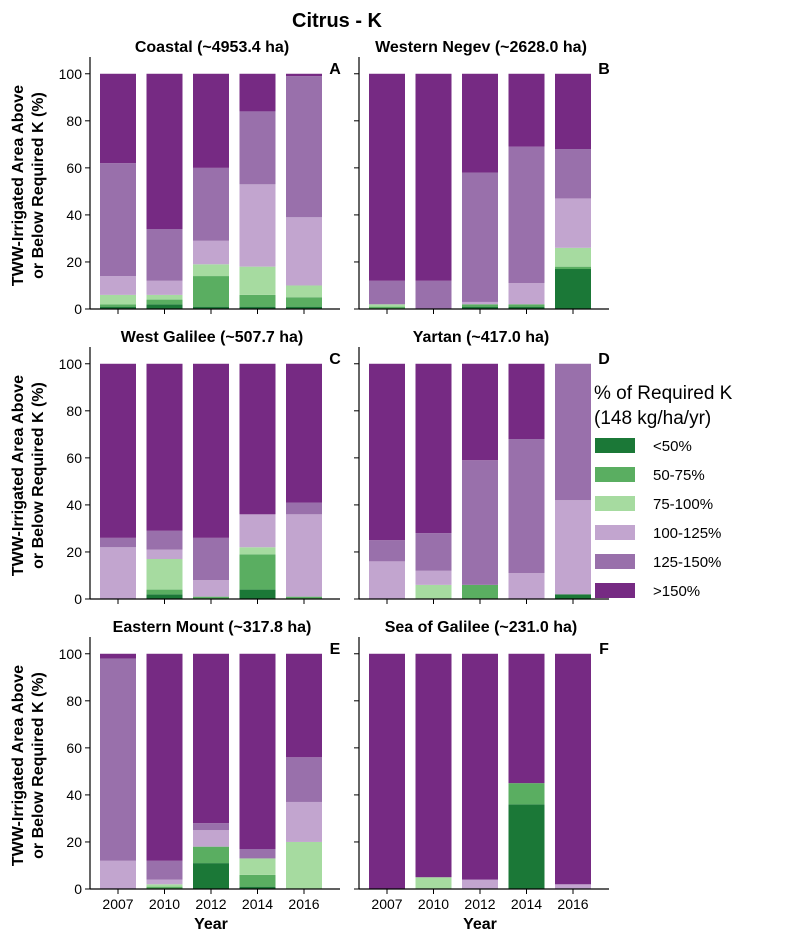  I want to click on bar-B-2007-50-75%, so click(387, 307).